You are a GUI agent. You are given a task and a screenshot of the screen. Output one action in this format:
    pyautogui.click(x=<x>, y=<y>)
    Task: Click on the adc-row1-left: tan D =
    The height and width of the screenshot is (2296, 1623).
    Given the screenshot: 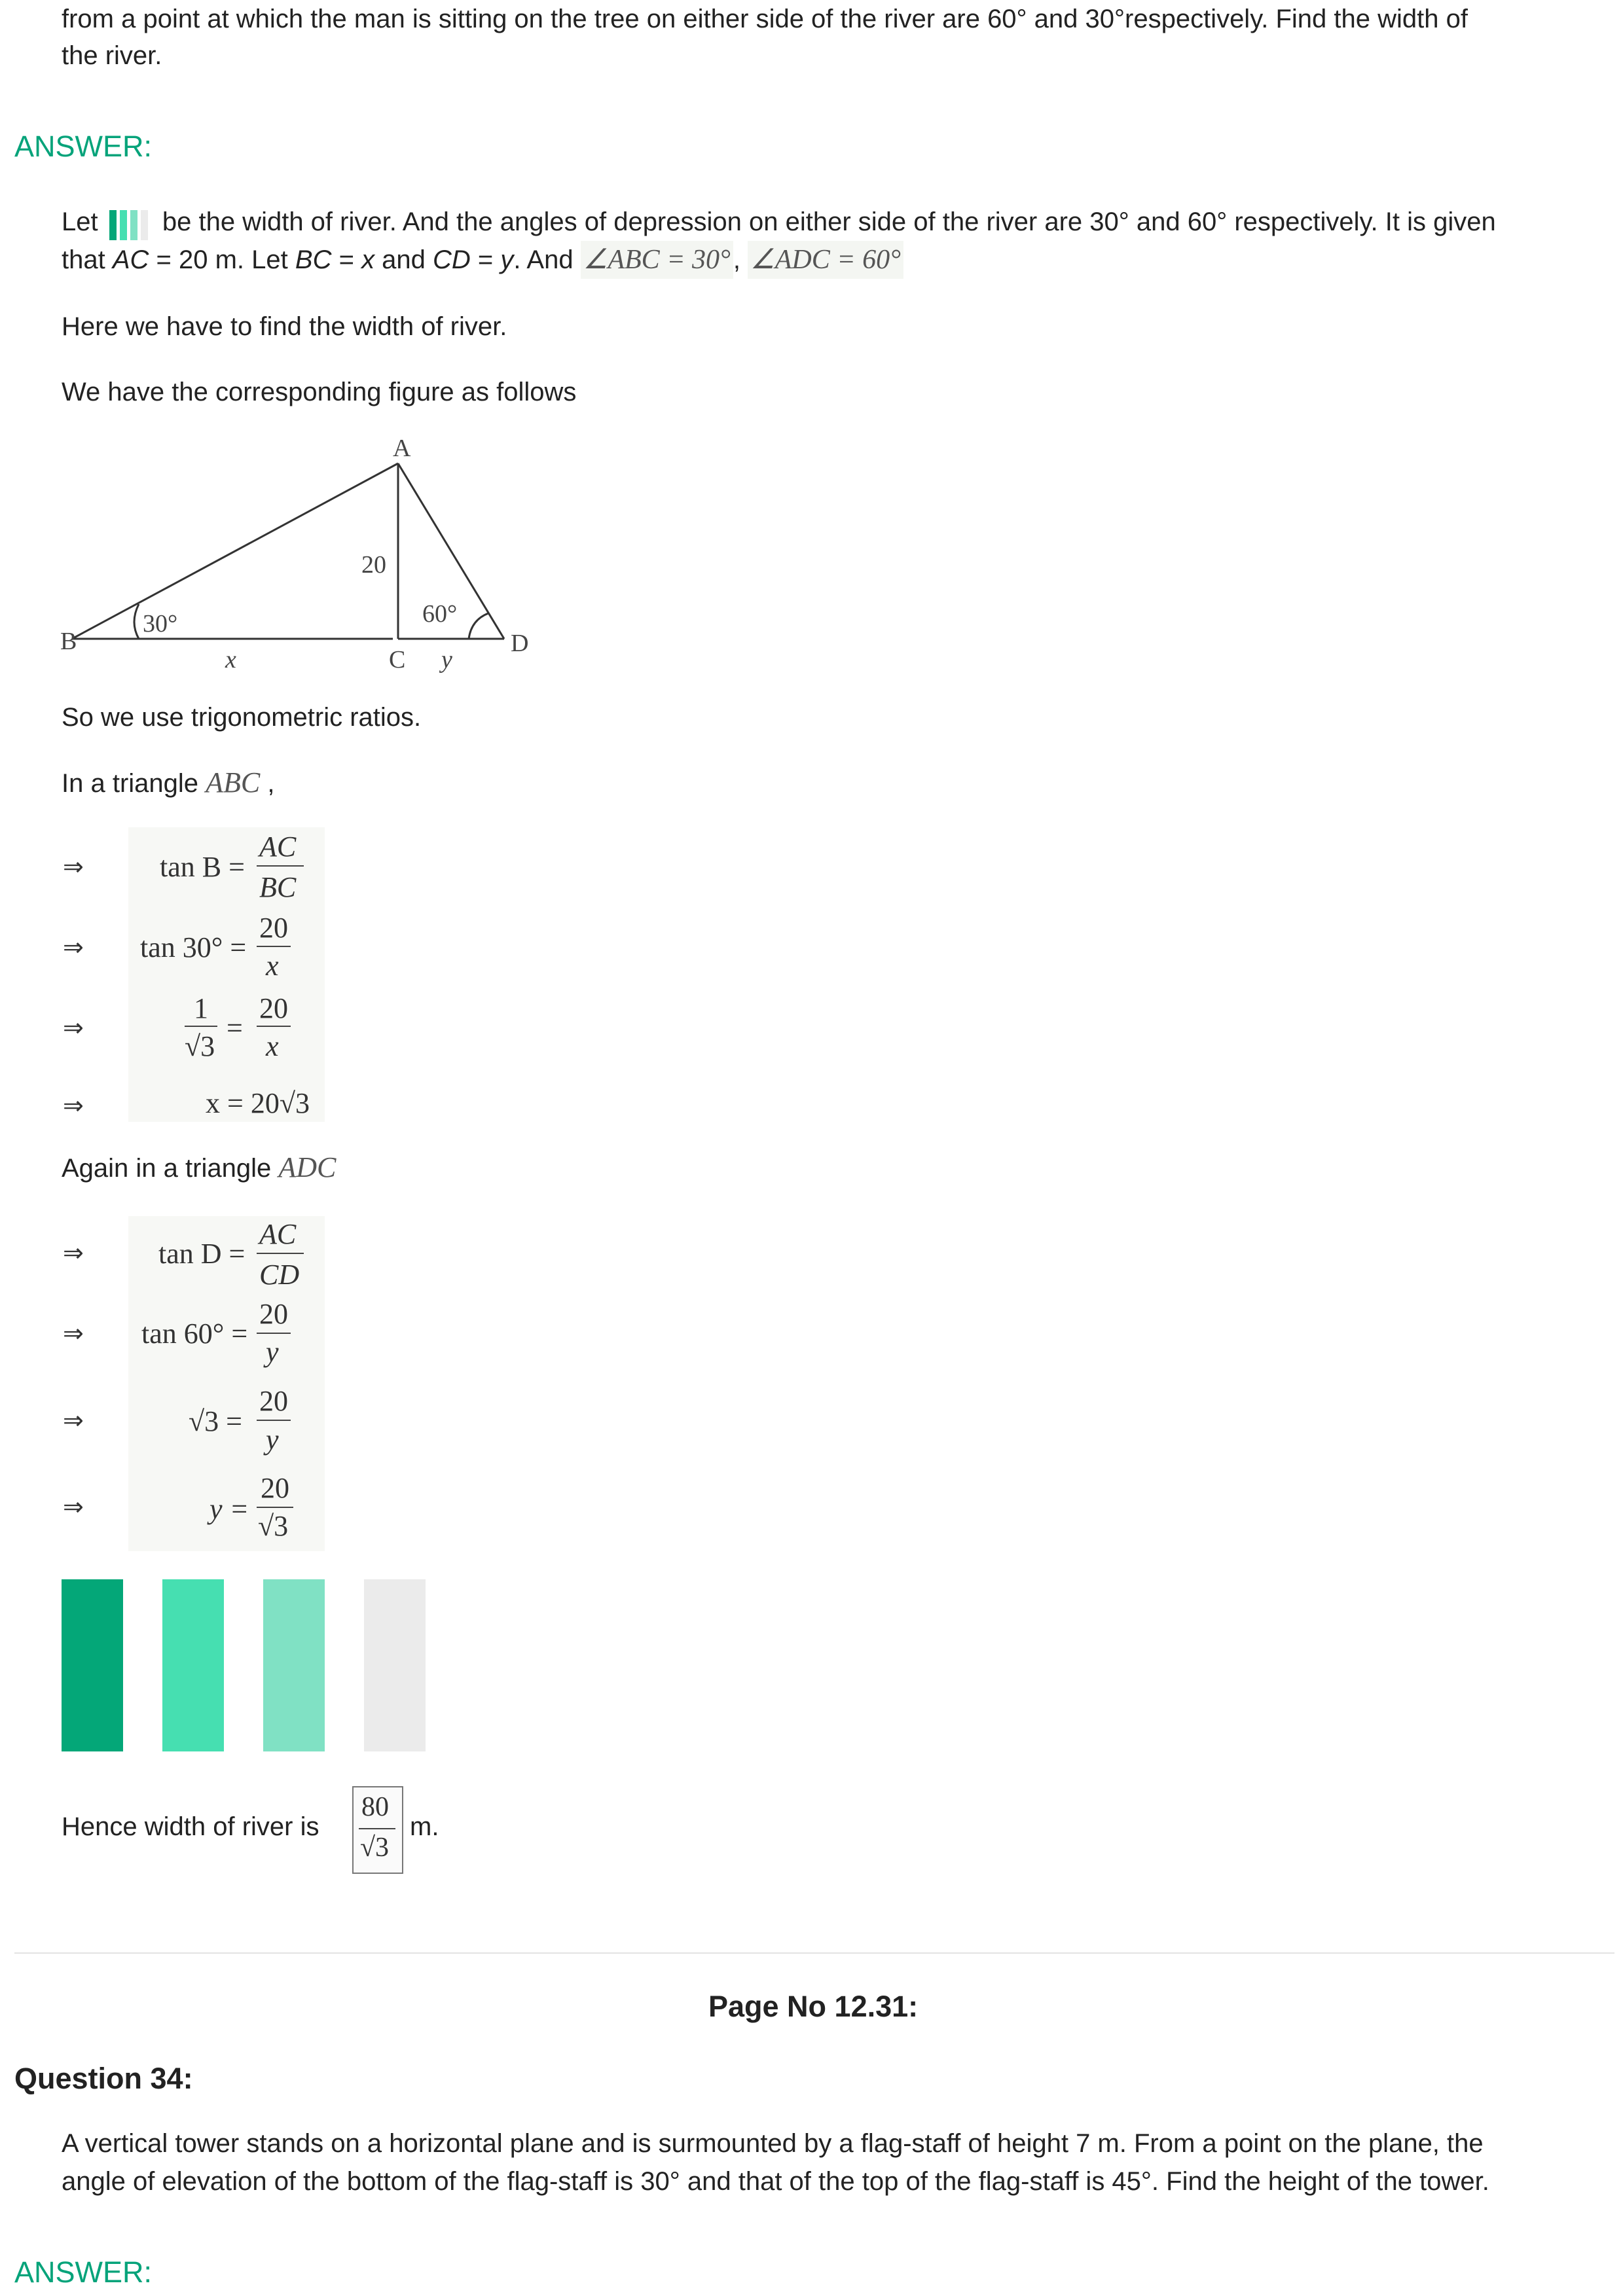 What is the action you would take?
    pyautogui.click(x=202, y=1254)
    